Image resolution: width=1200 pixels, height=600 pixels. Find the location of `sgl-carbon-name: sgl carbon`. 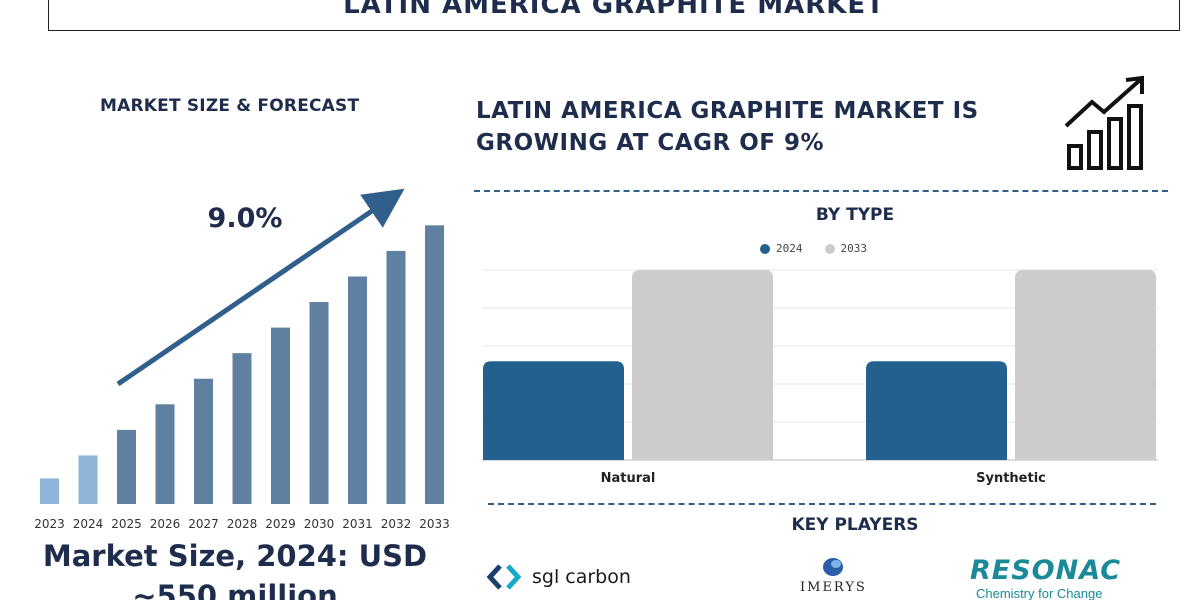

sgl-carbon-name: sgl carbon is located at coordinates (581, 577).